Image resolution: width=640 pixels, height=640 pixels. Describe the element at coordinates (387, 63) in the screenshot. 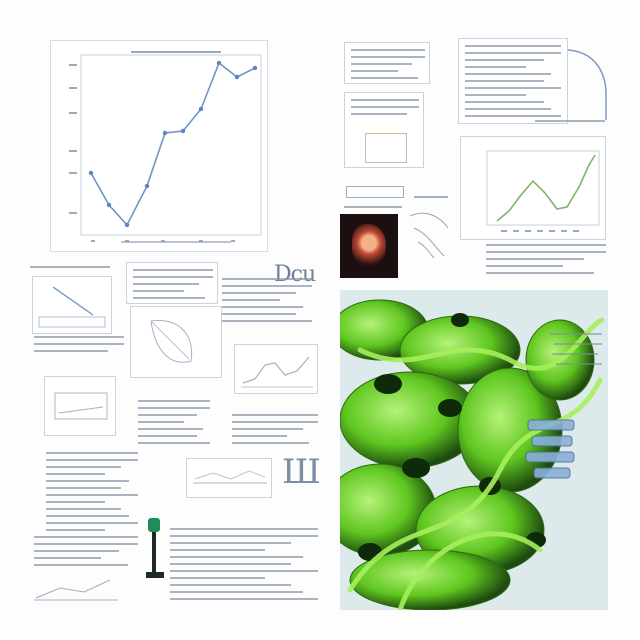

I see `text-card-top-middle` at that location.